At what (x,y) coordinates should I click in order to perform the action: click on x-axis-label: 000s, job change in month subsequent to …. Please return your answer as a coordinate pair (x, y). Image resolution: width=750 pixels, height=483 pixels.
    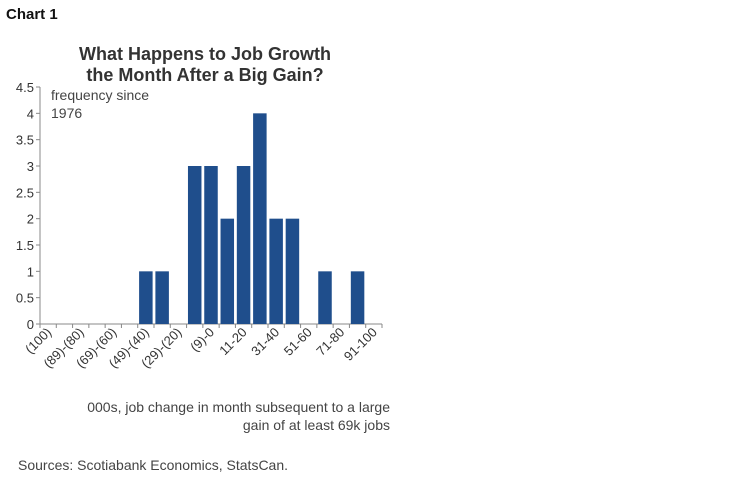
    Looking at the image, I should click on (210, 416).